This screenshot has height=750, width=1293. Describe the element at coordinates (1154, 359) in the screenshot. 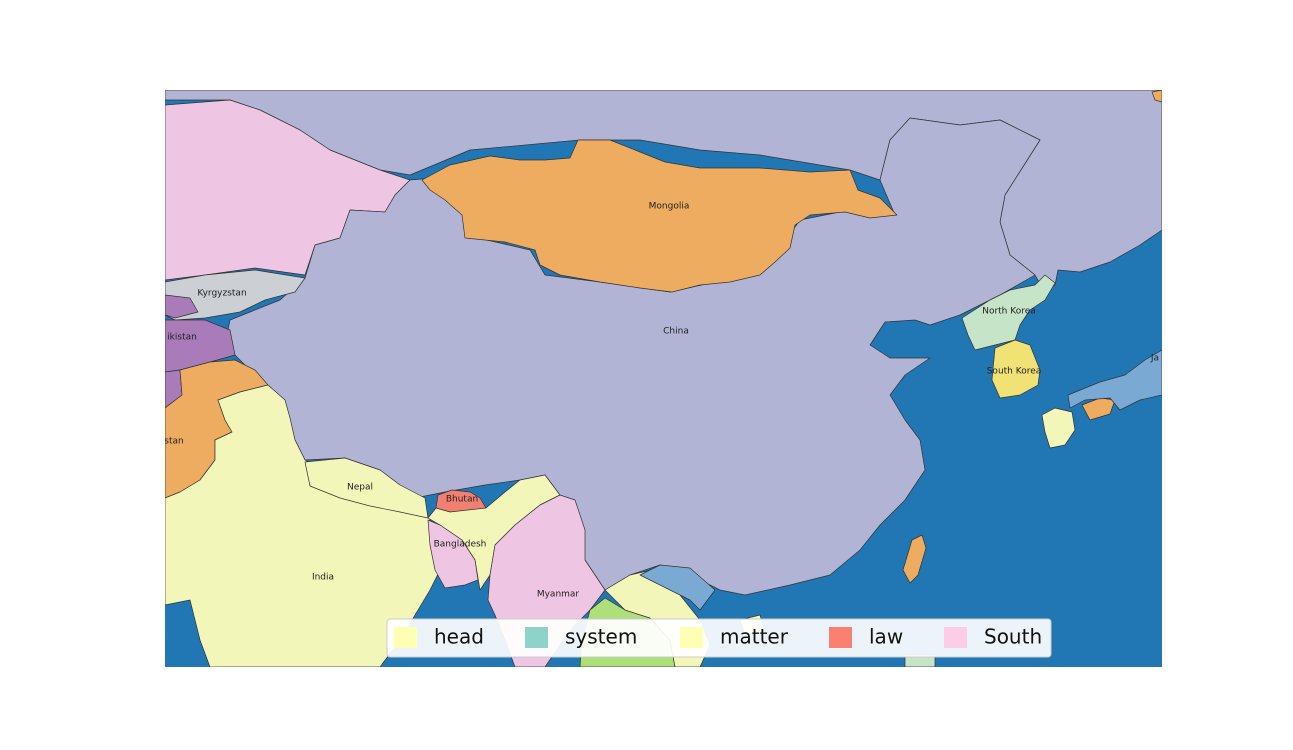

I see `label-japan: Ja` at that location.